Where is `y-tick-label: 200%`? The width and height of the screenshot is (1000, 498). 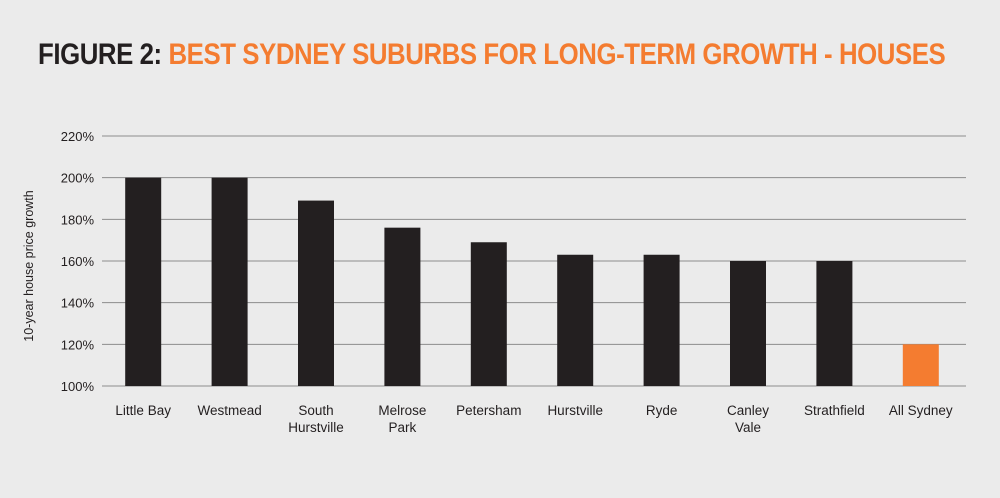
y-tick-label: 200% is located at coordinates (78, 178).